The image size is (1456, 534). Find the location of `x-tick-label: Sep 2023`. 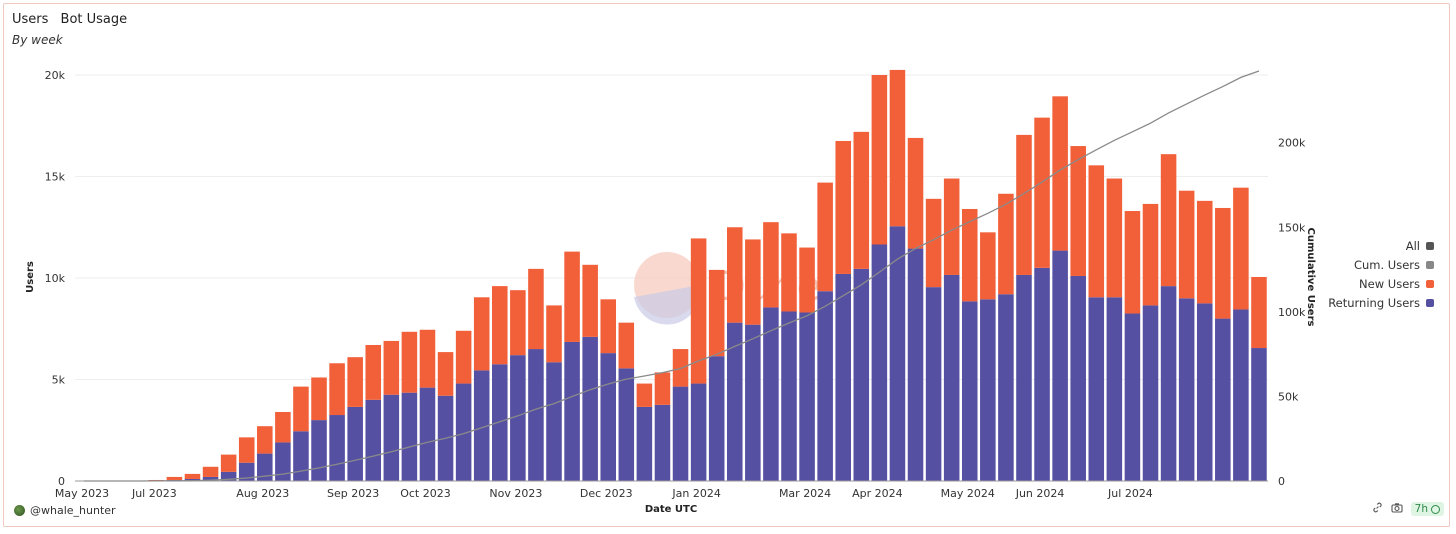

x-tick-label: Sep 2023 is located at coordinates (353, 493).